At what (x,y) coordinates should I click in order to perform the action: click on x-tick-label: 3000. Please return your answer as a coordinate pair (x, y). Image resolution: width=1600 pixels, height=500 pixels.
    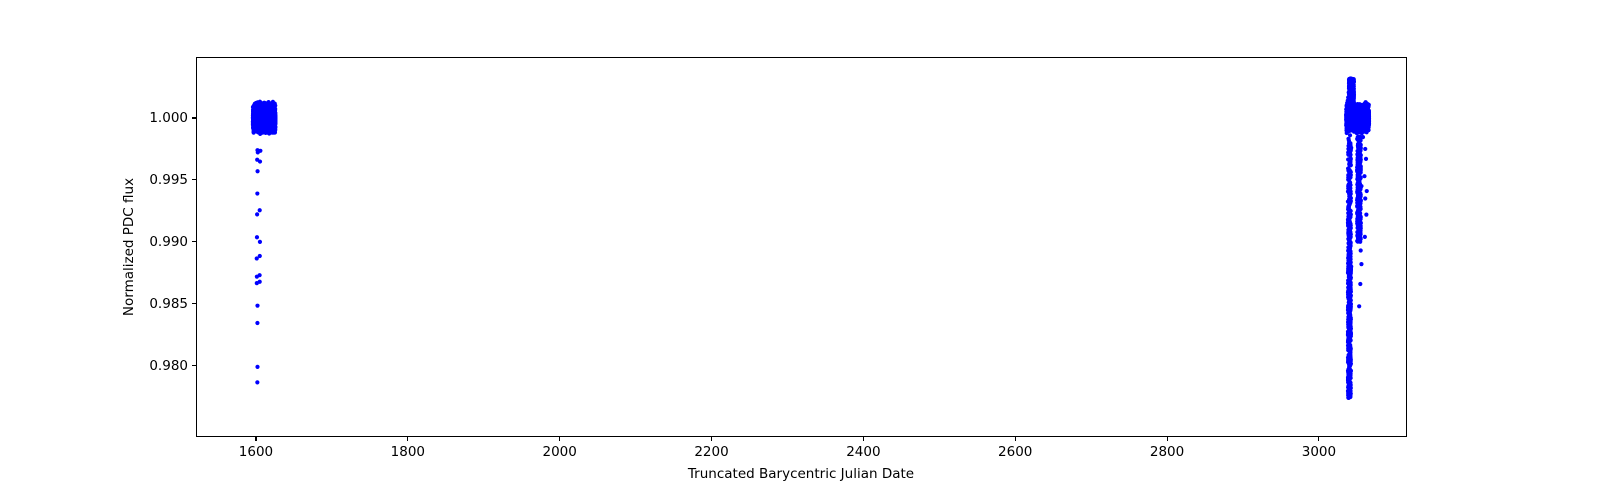
    Looking at the image, I should click on (1319, 452).